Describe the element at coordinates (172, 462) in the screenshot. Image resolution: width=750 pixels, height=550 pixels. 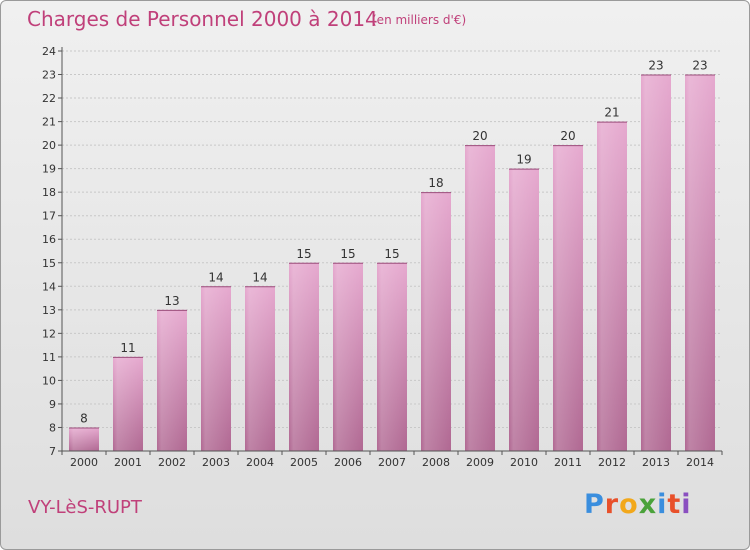
I see `x-tick-label: 2002` at that location.